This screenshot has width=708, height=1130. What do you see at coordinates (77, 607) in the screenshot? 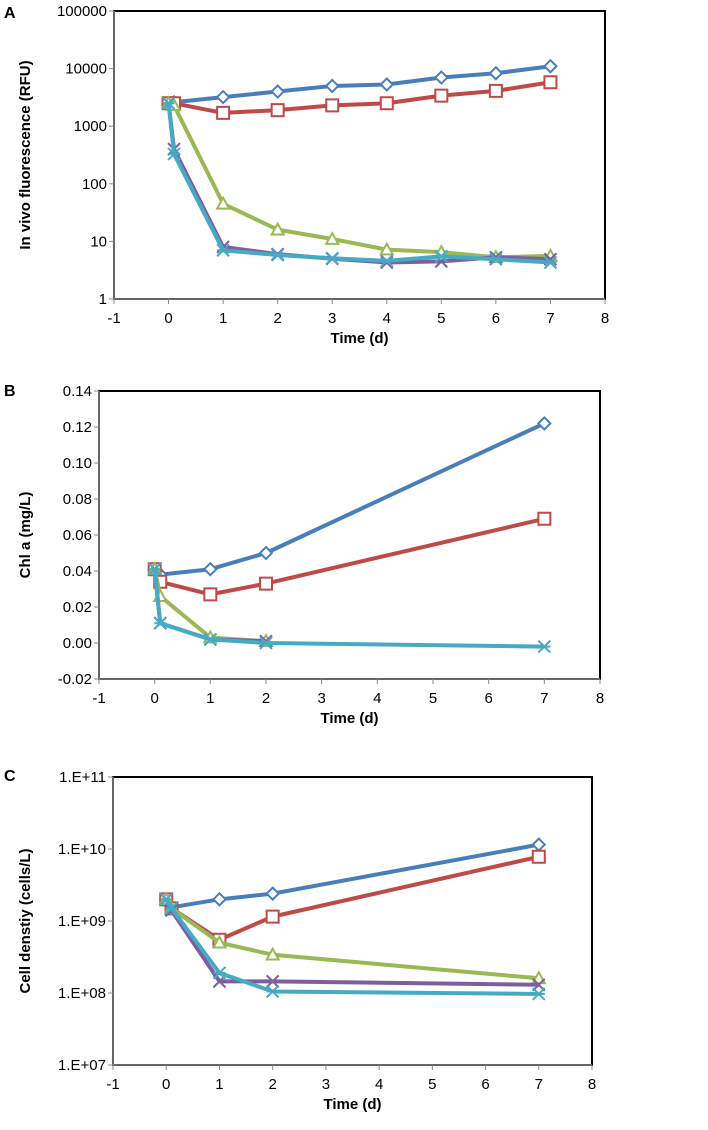
I see `y-tick-label: 0.02` at bounding box center [77, 607].